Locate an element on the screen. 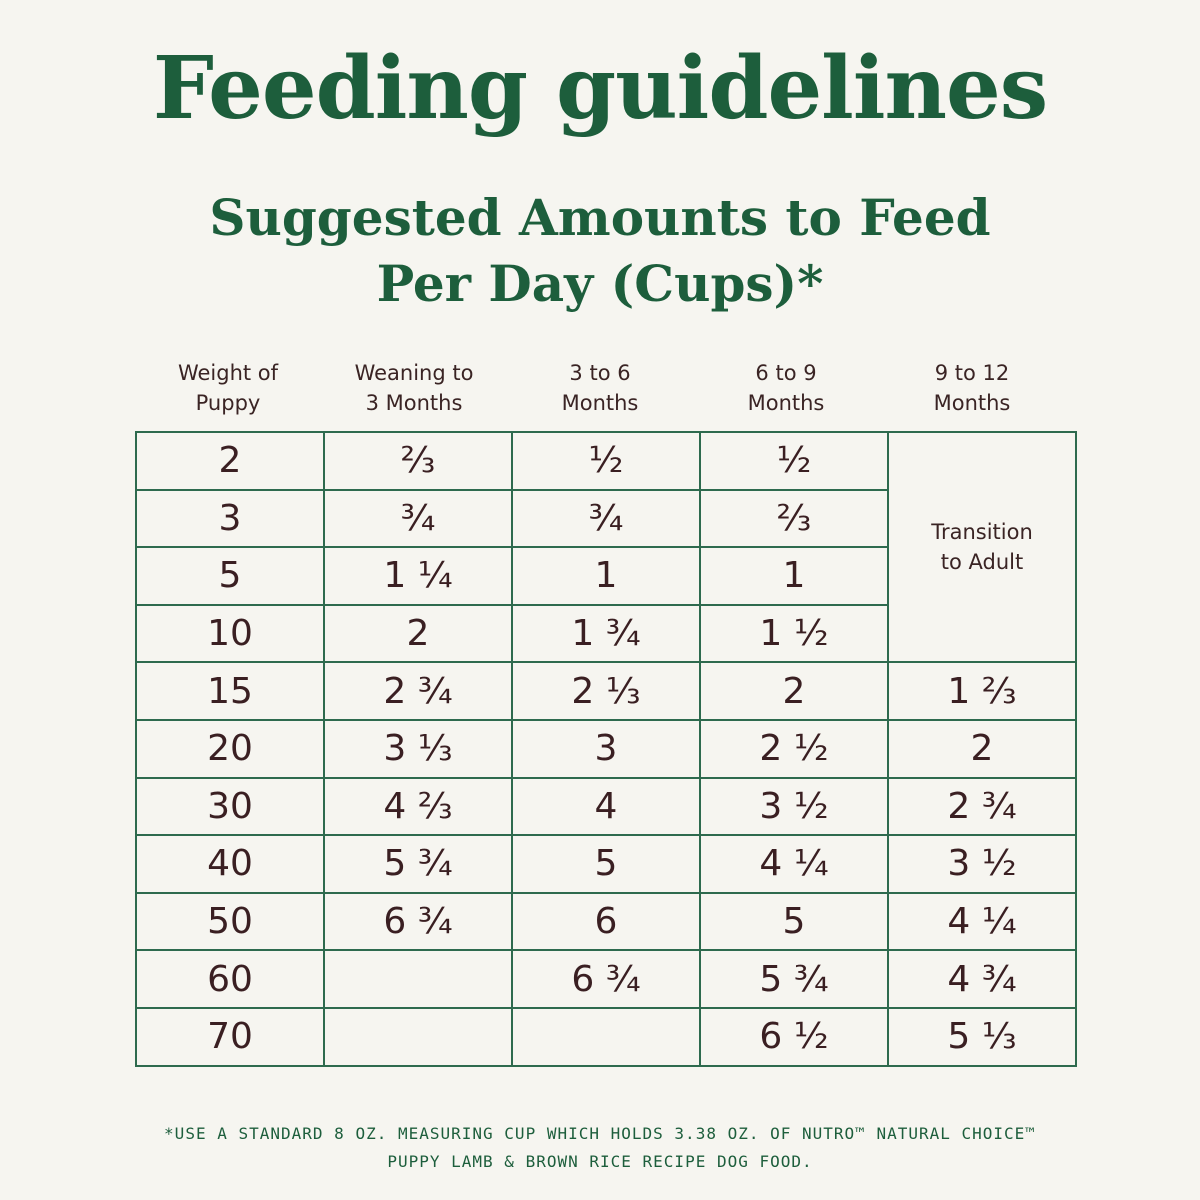 The image size is (1200, 1200). subtitle: Suggested Amounts to Feed Per Day (Cups)* is located at coordinates (600, 251).